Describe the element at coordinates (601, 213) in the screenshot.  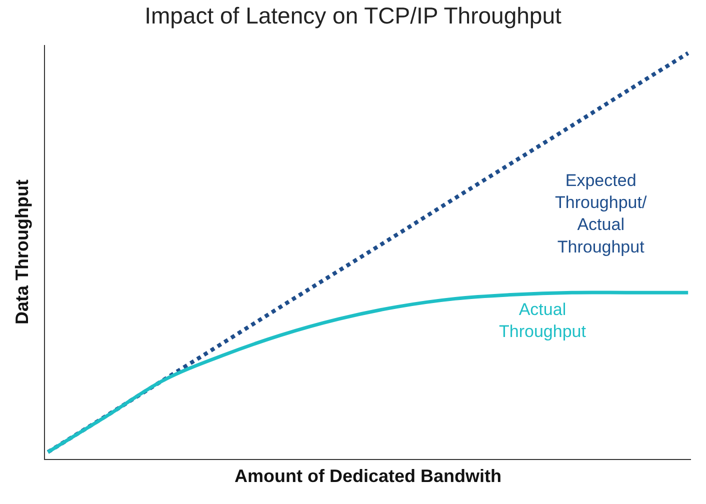
I see `series-label: Expected Throughput/ Actual Throughput` at that location.